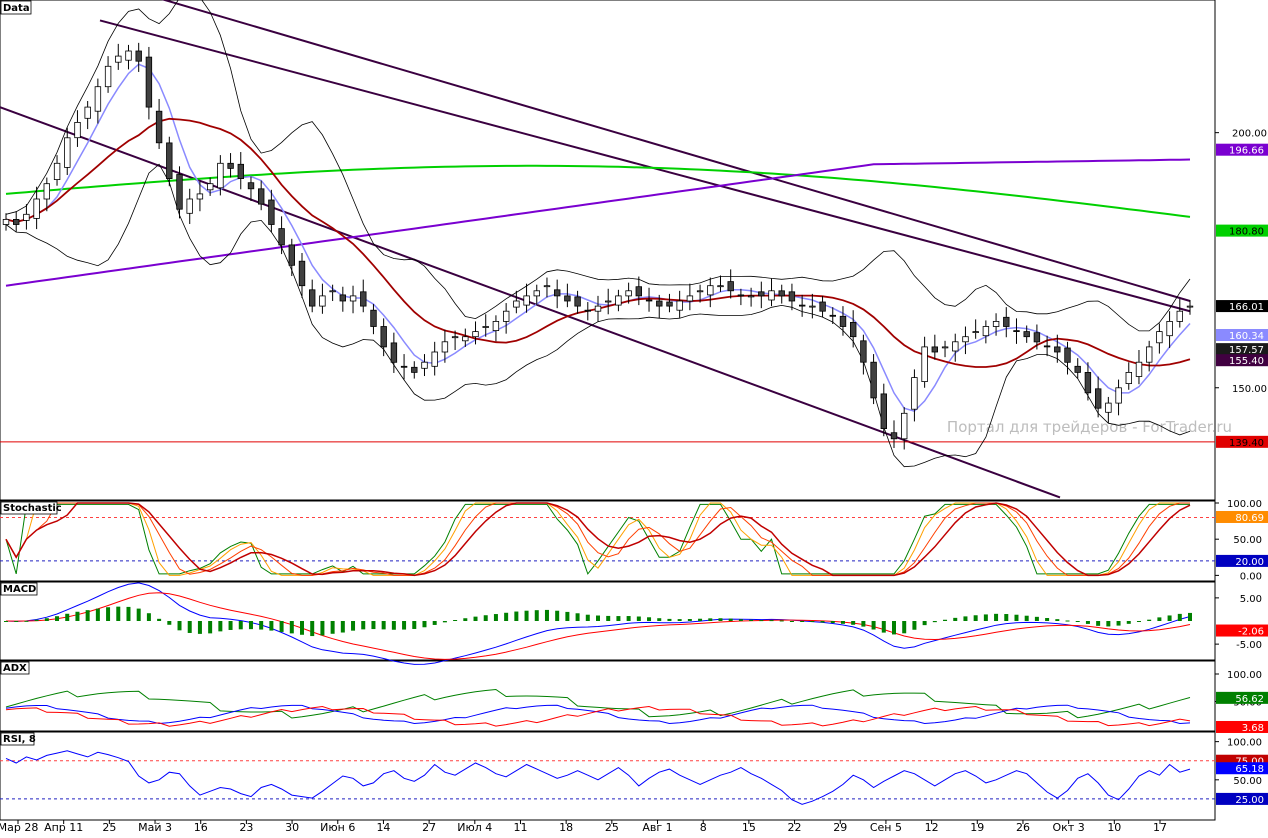 This screenshot has width=1268, height=838. Describe the element at coordinates (608, 696) in the screenshot. I see `adx-panel` at that location.